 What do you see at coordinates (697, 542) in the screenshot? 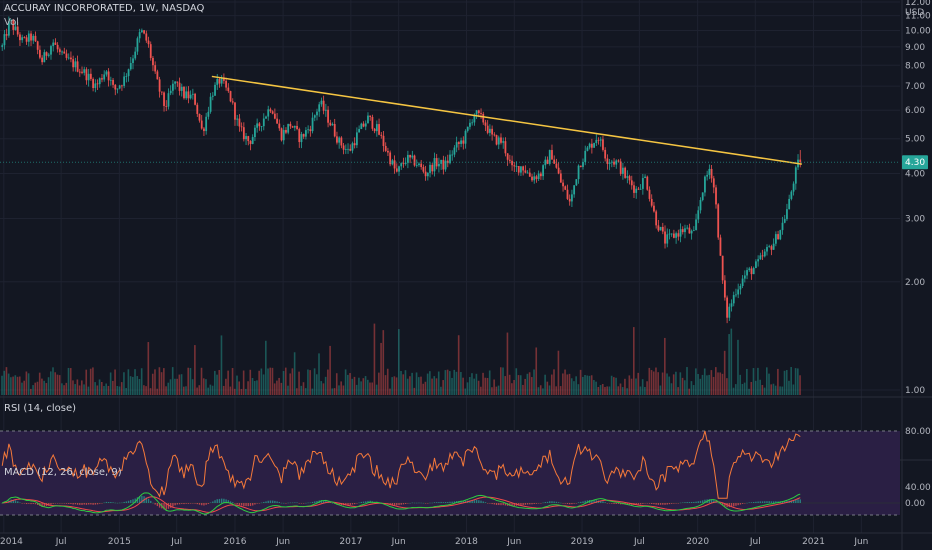
I see `time-axis-tick-label: 2020` at bounding box center [697, 542].